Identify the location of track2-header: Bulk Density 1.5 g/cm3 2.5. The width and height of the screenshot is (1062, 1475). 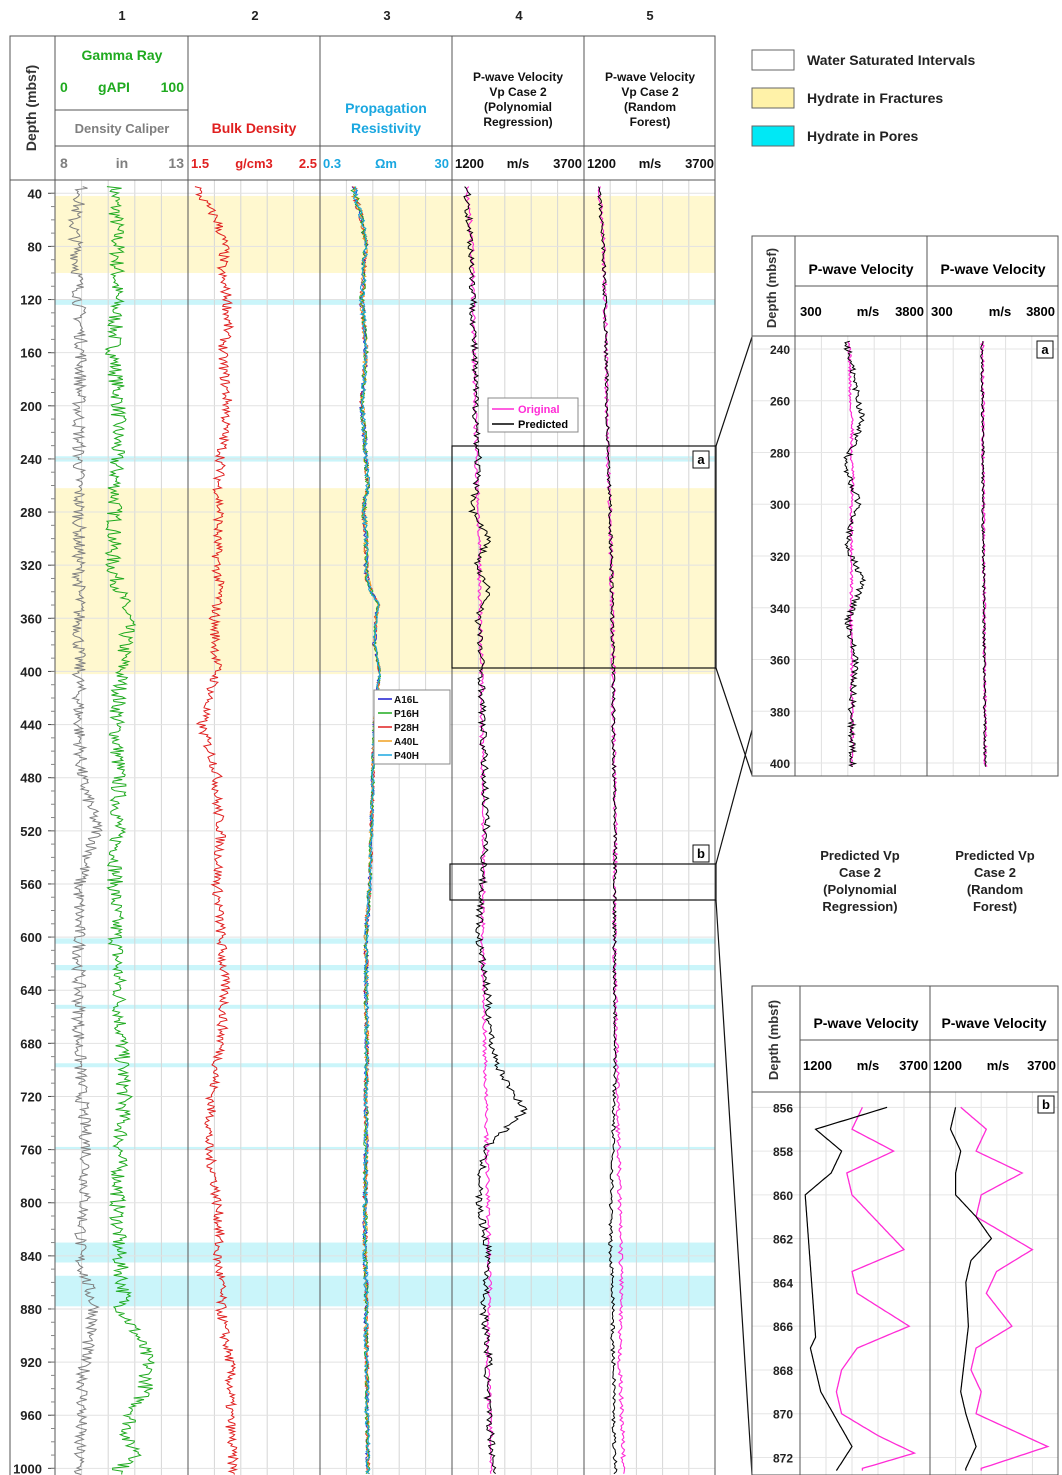
(254, 145).